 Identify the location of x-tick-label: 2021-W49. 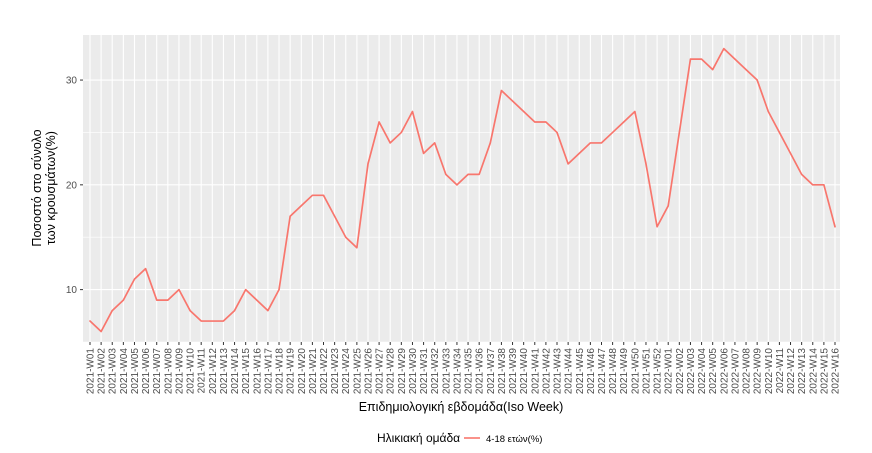
(624, 371).